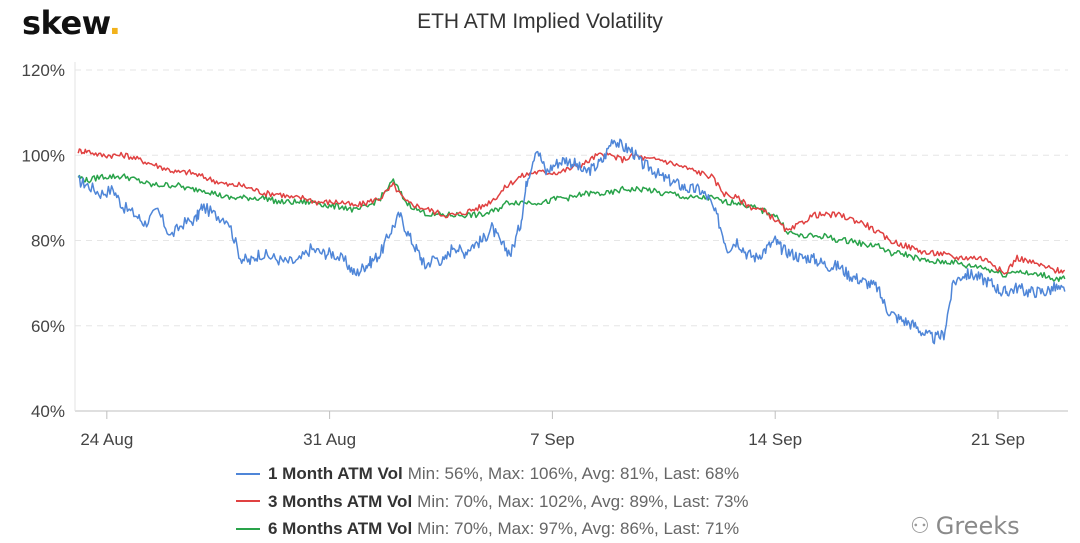  Describe the element at coordinates (48, 411) in the screenshot. I see `y-tick-label: 40%` at that location.